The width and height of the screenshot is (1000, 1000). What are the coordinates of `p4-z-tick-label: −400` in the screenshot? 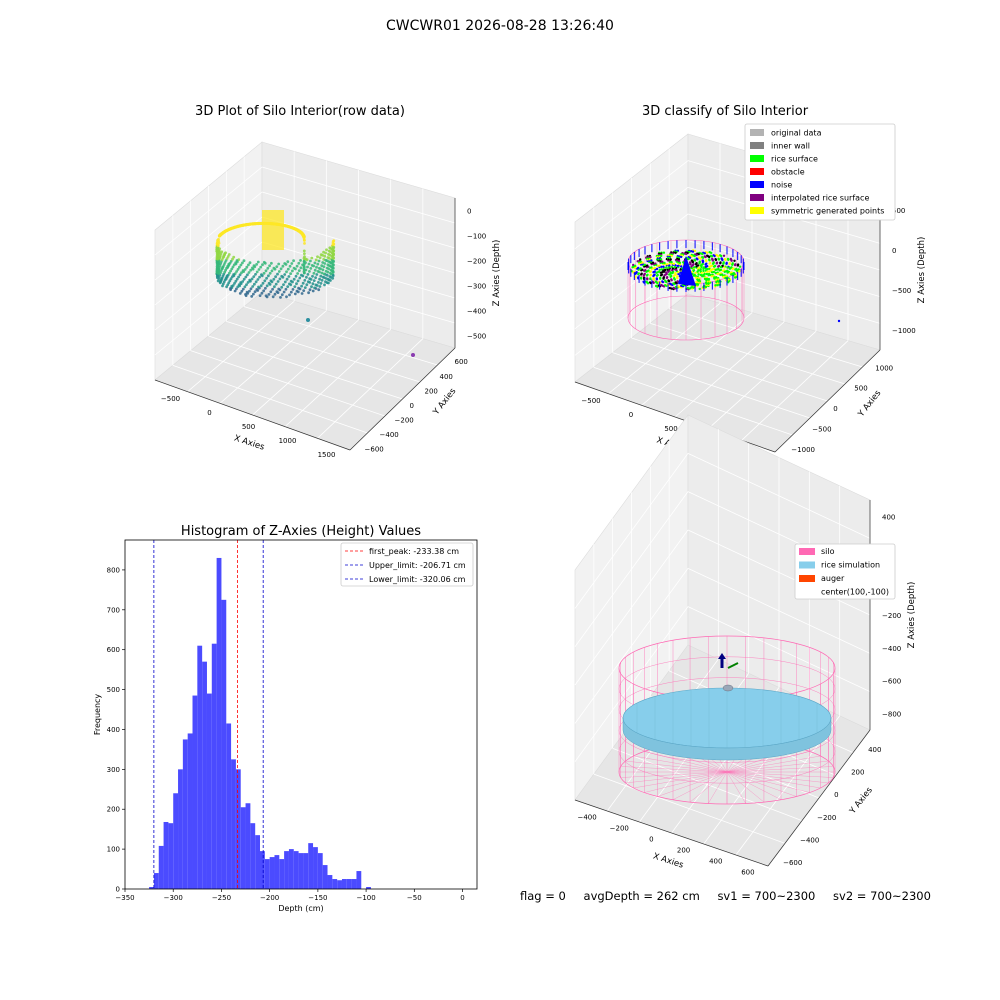 It's located at (891, 649).